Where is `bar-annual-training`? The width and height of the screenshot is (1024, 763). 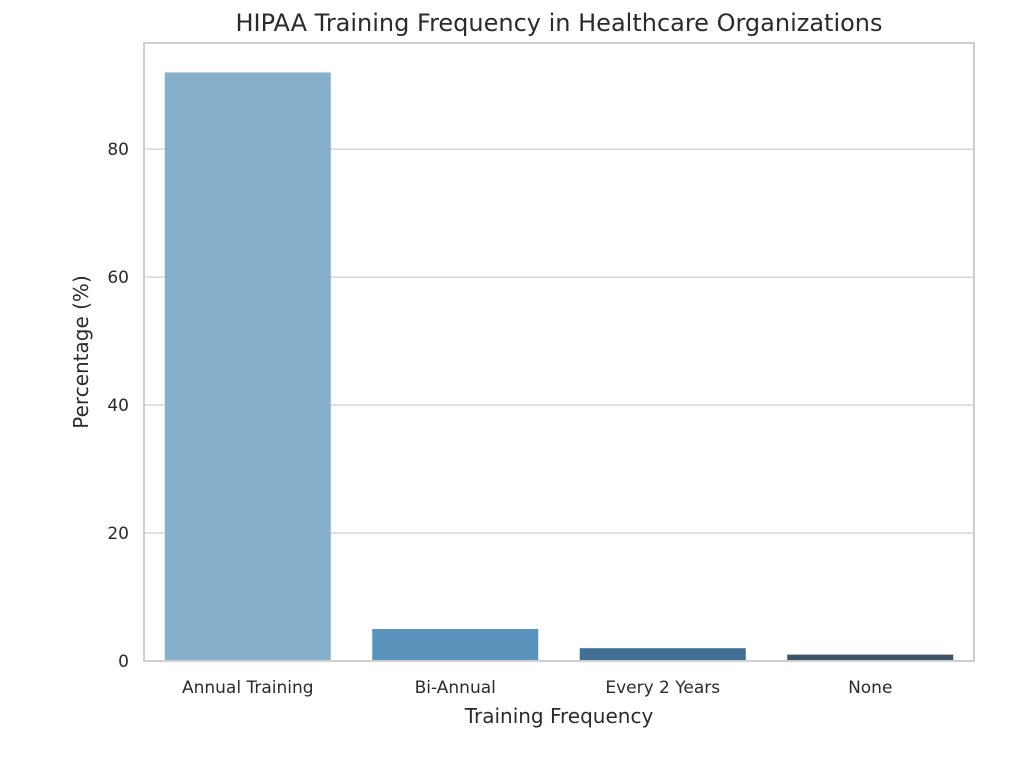 bar-annual-training is located at coordinates (247, 366).